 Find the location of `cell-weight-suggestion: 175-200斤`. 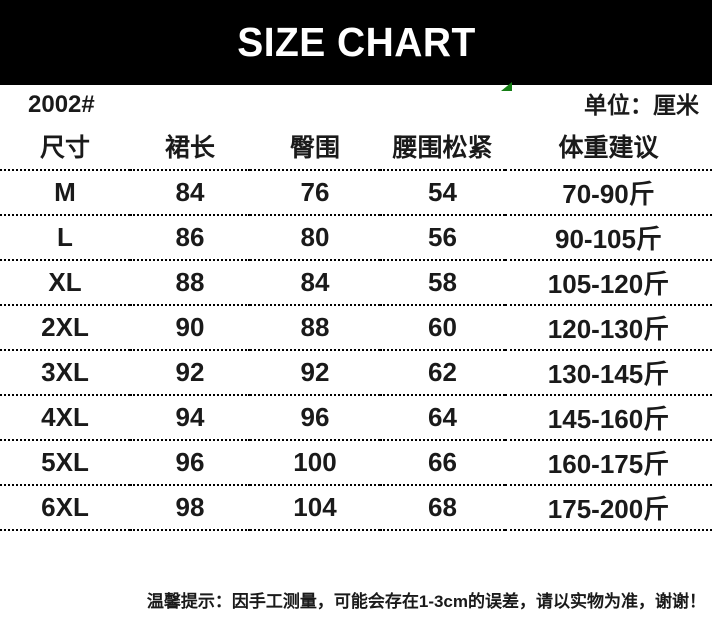

cell-weight-suggestion: 175-200斤 is located at coordinates (608, 508).